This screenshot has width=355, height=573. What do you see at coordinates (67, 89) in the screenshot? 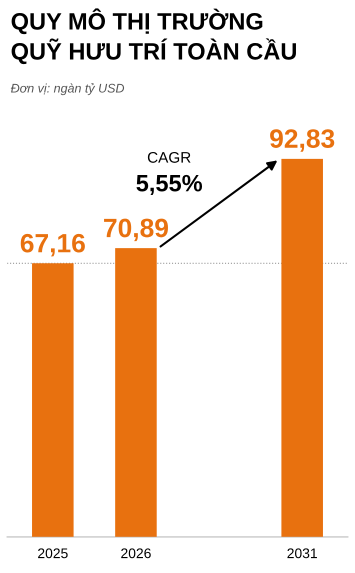
I see `chart-subtitle: Đơn vị: ngàn tỷ USD` at bounding box center [67, 89].